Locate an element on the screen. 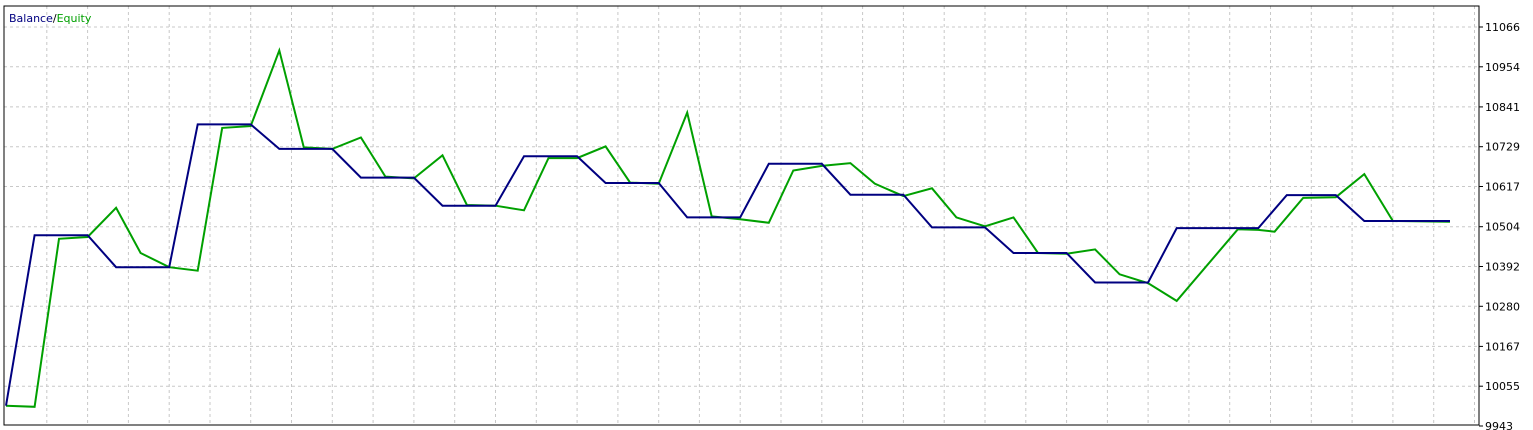  y-tick-label: 10504 is located at coordinates (1502, 227).